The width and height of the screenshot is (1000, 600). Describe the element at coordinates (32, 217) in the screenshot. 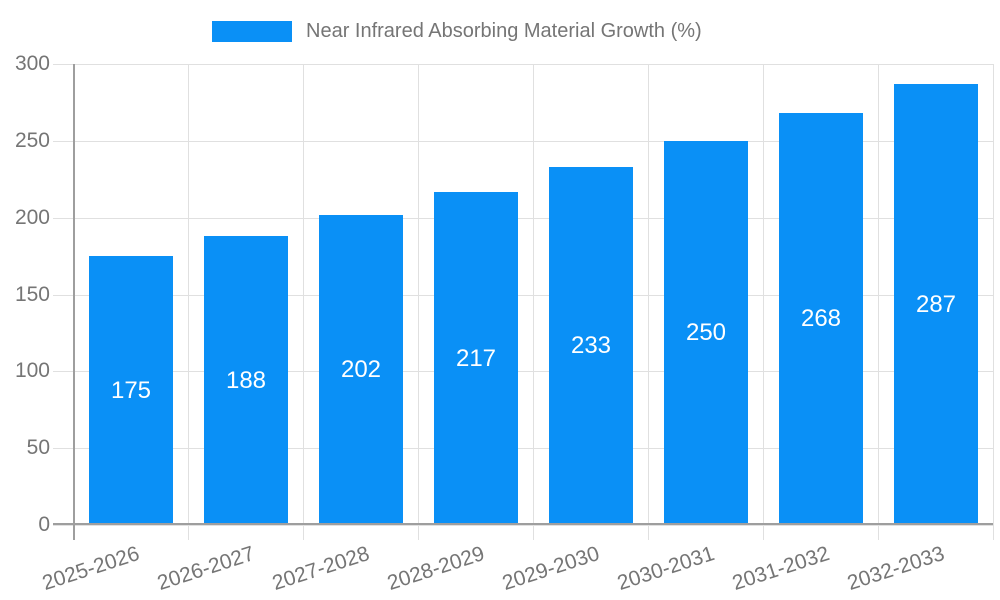

I see `y-axis-tick-label: 200` at that location.